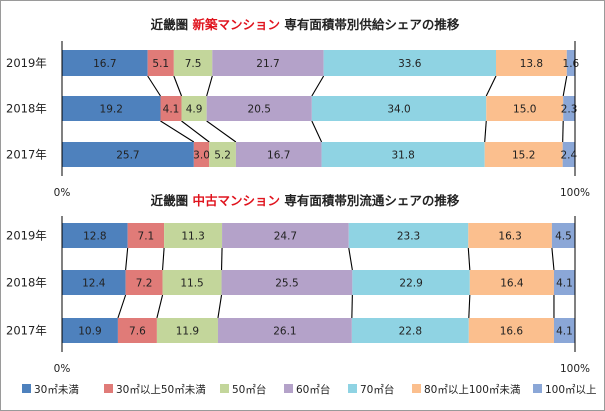  I want to click on data-label: 4.9, so click(194, 110).